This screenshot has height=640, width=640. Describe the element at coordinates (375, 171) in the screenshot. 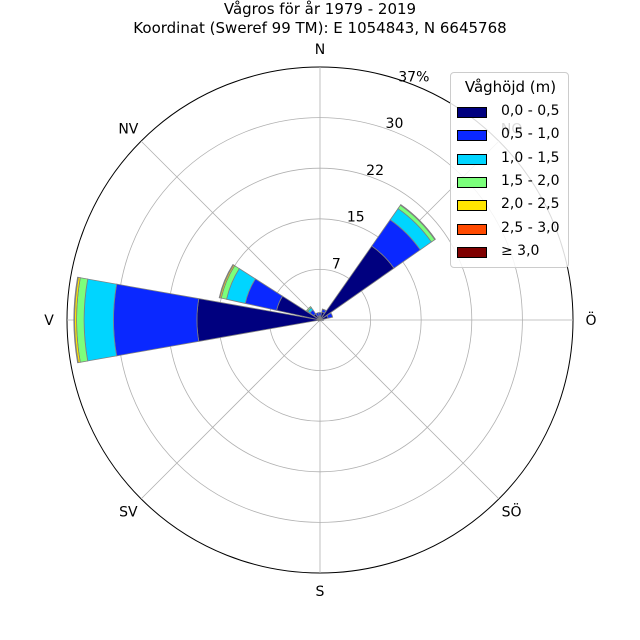

I see `ring-label: 22` at that location.